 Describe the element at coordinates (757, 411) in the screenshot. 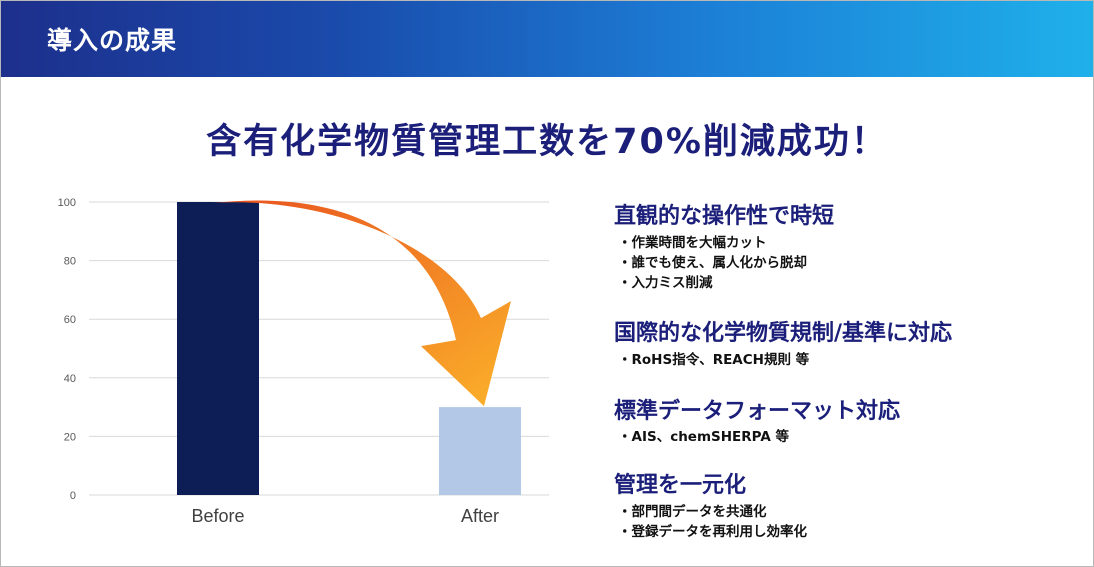

I see `point-title-format: 標準データフォーマット対応` at that location.